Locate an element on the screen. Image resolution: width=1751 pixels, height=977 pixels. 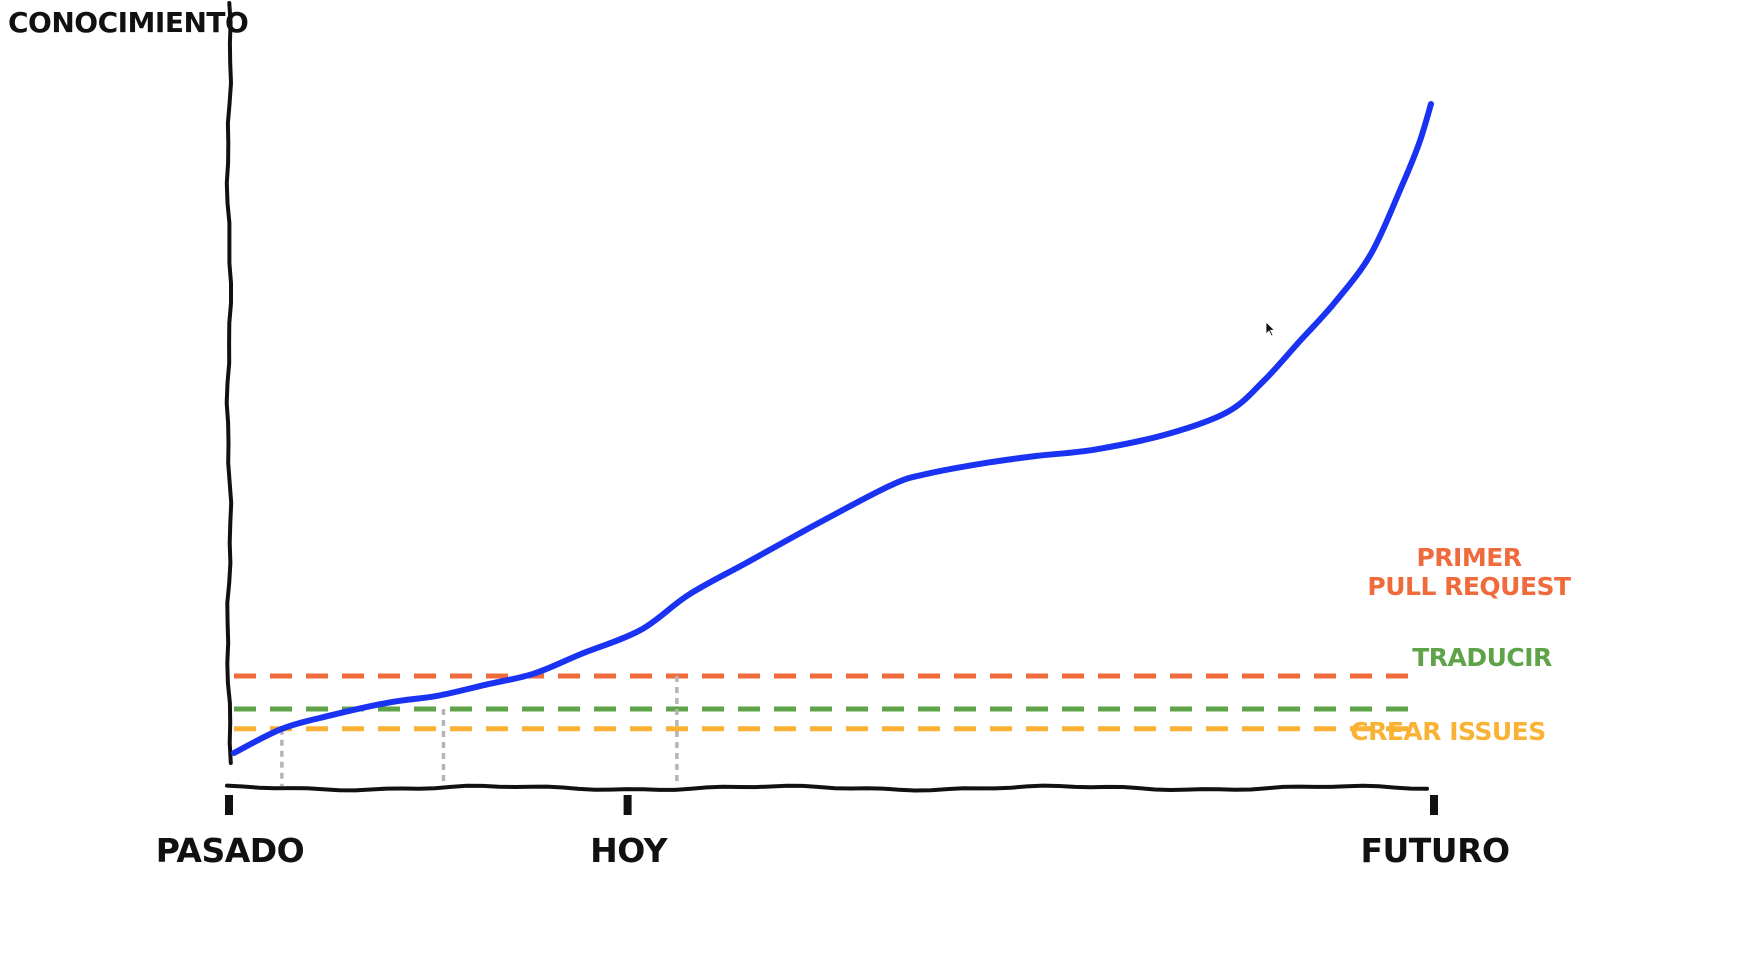
x-tick-label-0: PASADO is located at coordinates (230, 850).